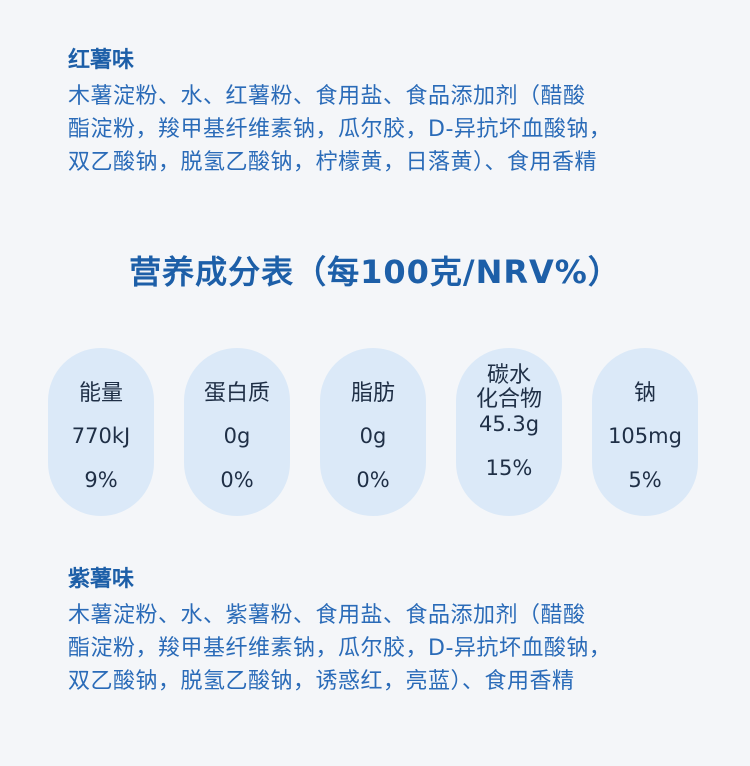 The height and width of the screenshot is (766, 750). I want to click on nutrient-fat: 脂肪 0g 0%, so click(373, 432).